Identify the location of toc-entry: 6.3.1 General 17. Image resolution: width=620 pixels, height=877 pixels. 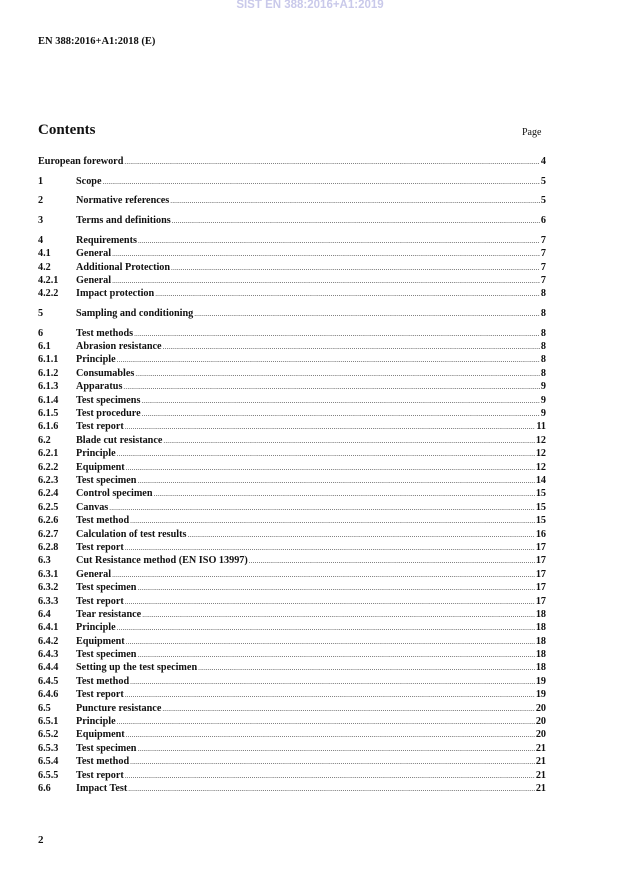
(292, 574).